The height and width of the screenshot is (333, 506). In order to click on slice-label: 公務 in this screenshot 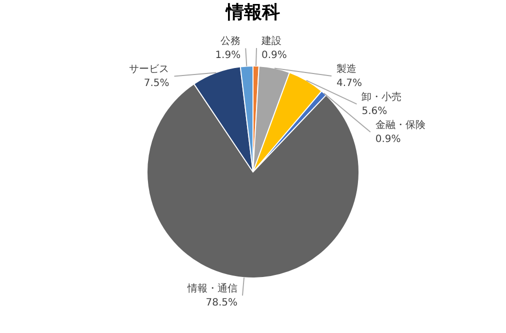, I will do `click(230, 41)`.